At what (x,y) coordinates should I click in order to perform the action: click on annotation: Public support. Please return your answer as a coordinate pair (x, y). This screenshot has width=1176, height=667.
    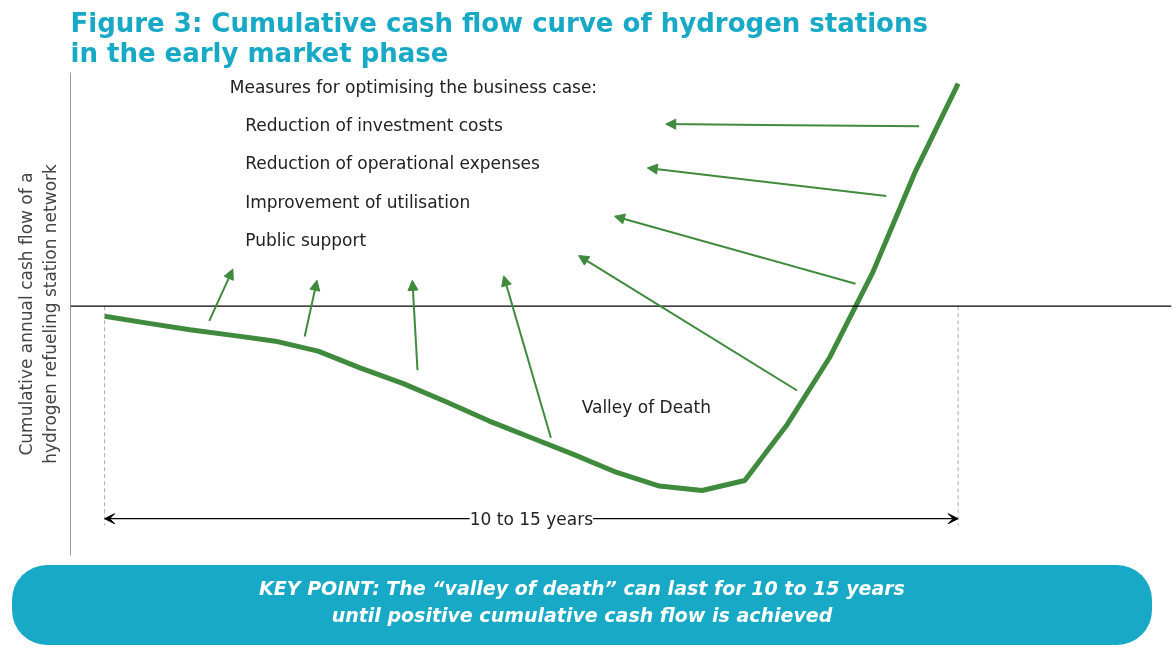
    Looking at the image, I should click on (306, 239).